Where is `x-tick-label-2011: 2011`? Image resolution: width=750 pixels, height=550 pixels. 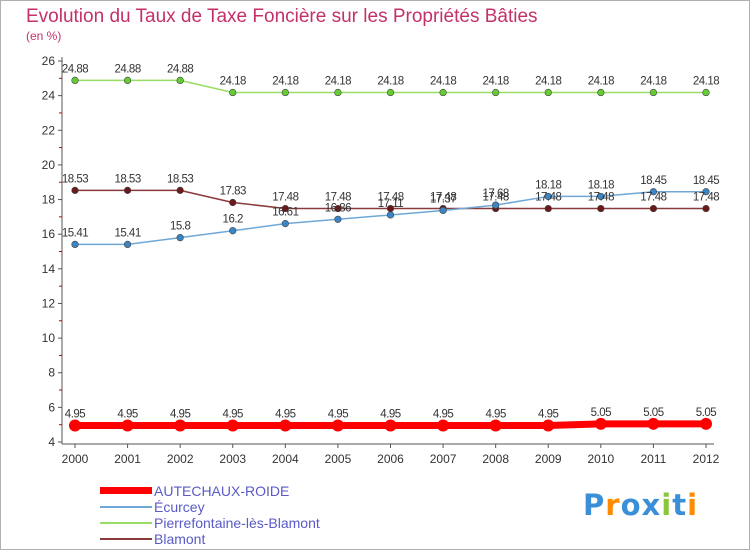
x-tick-label-2011: 2011 is located at coordinates (654, 459).